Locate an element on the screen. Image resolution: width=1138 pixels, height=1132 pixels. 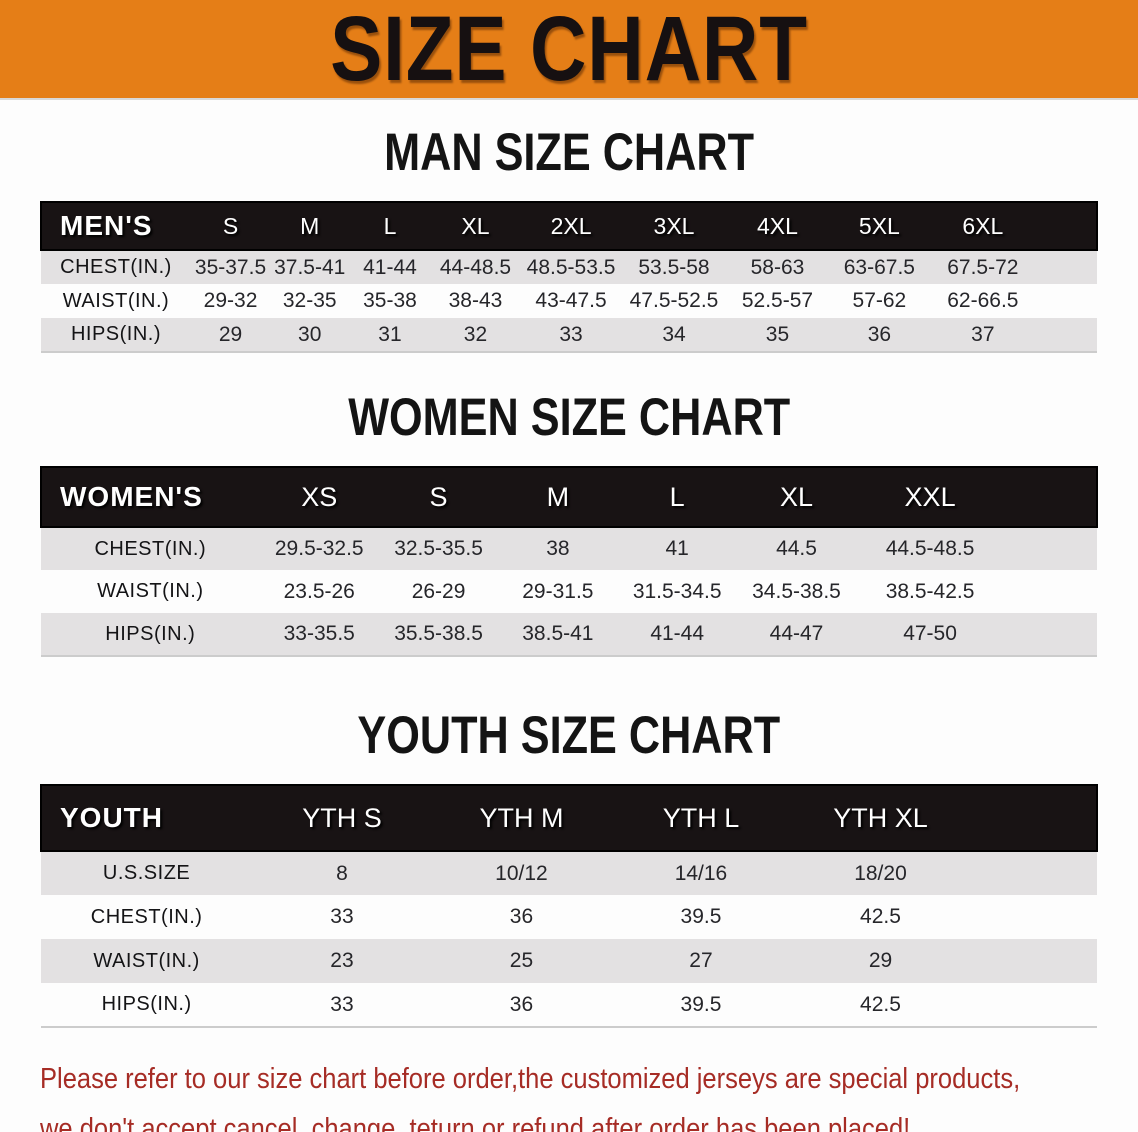
section-heading-men: MAN SIZE CHART is located at coordinates (569, 151).